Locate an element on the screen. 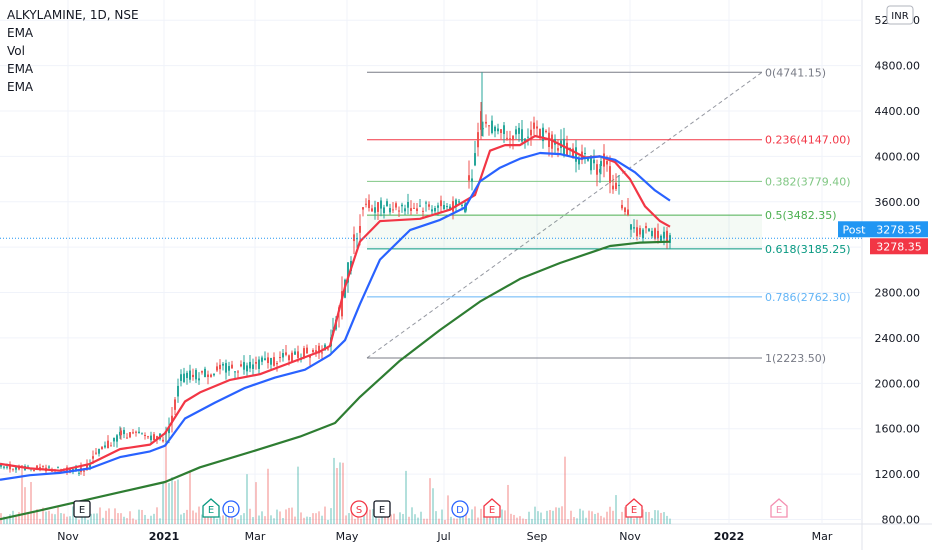 Image resolution: width=932 pixels, height=554 pixels. indicator-vol: Vol is located at coordinates (16, 51).